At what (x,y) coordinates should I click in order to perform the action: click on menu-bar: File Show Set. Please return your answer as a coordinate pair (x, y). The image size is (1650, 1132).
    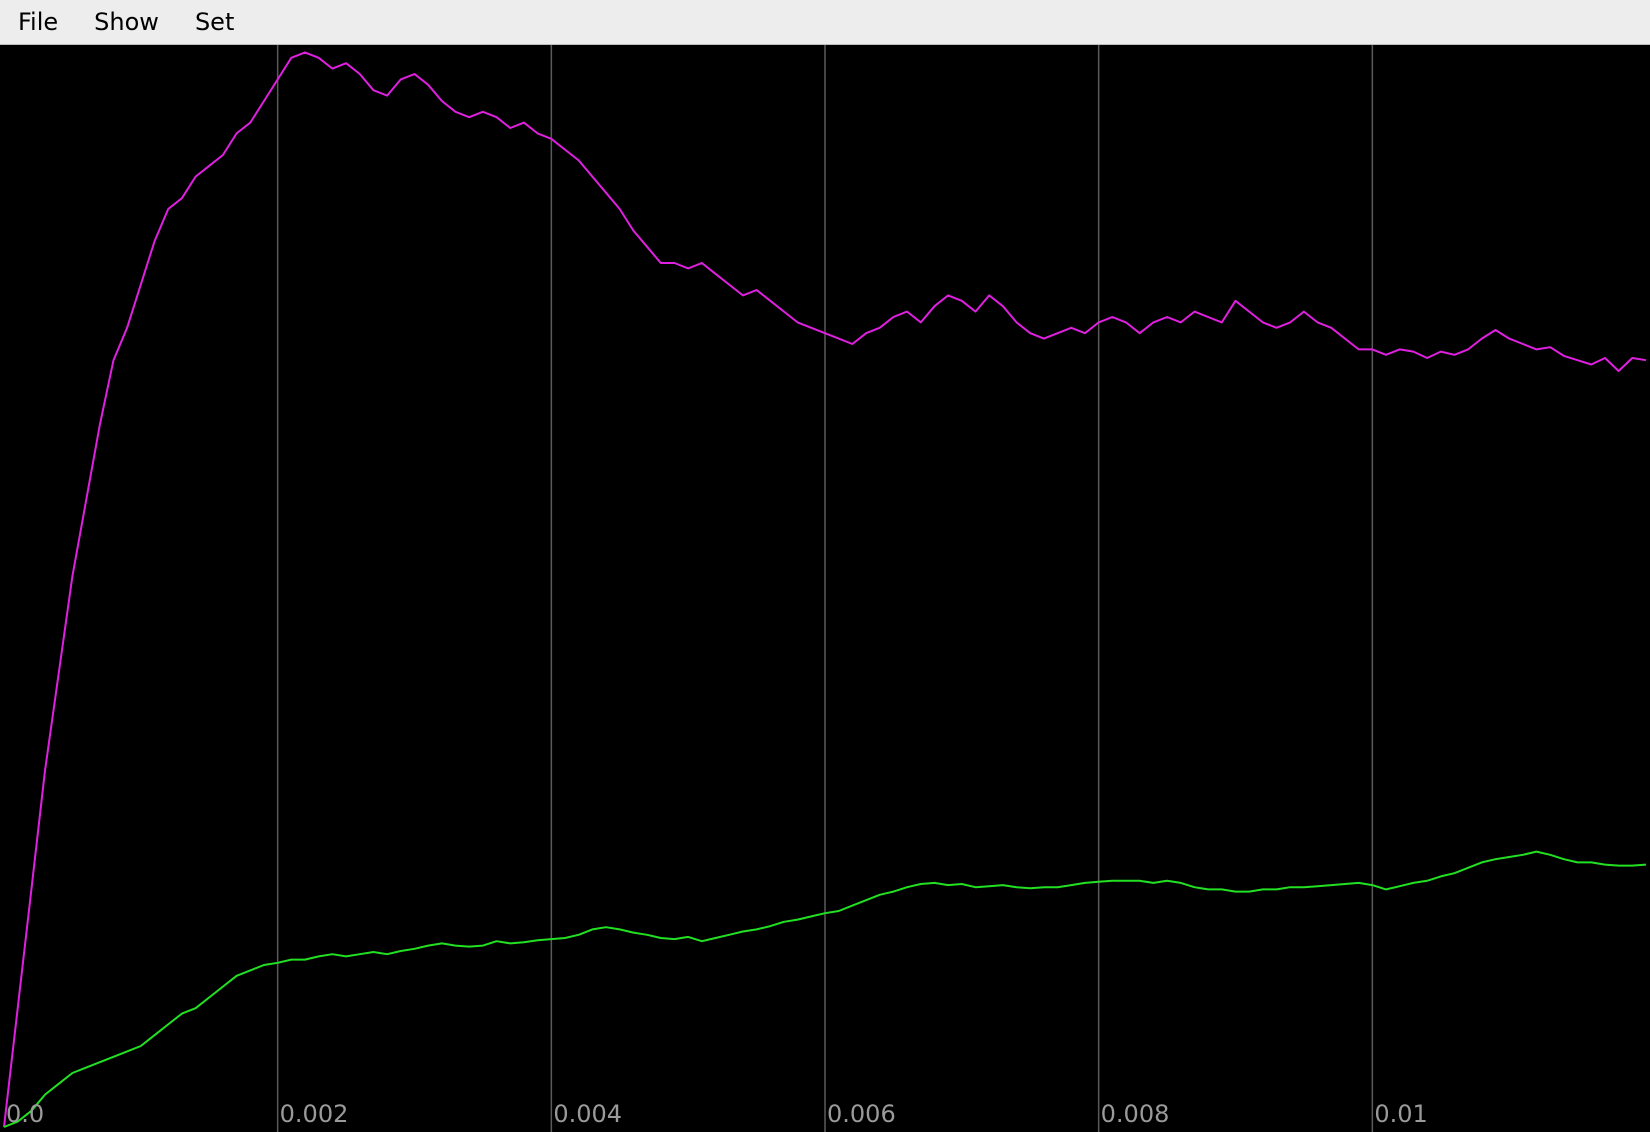
    Looking at the image, I should click on (825, 22).